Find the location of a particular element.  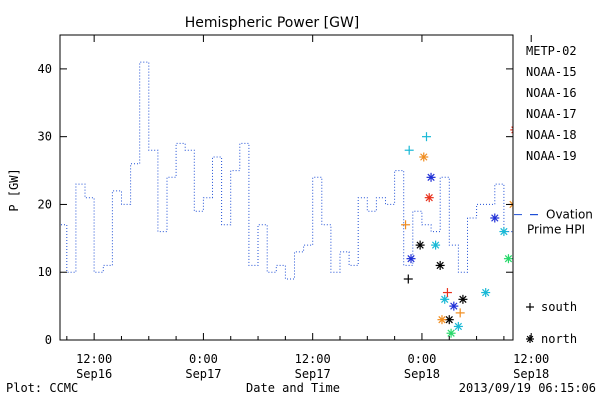

legend-item-noaa-17: NOAA-17 is located at coordinates (551, 114).